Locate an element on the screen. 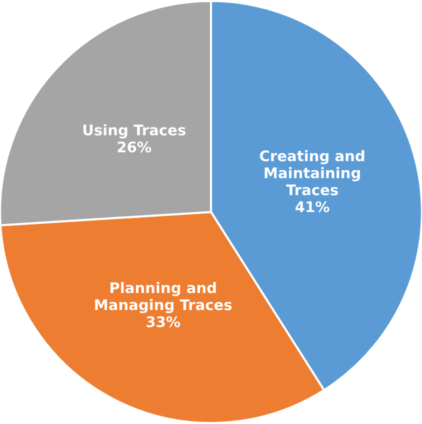  data-label: 26% is located at coordinates (135, 147).